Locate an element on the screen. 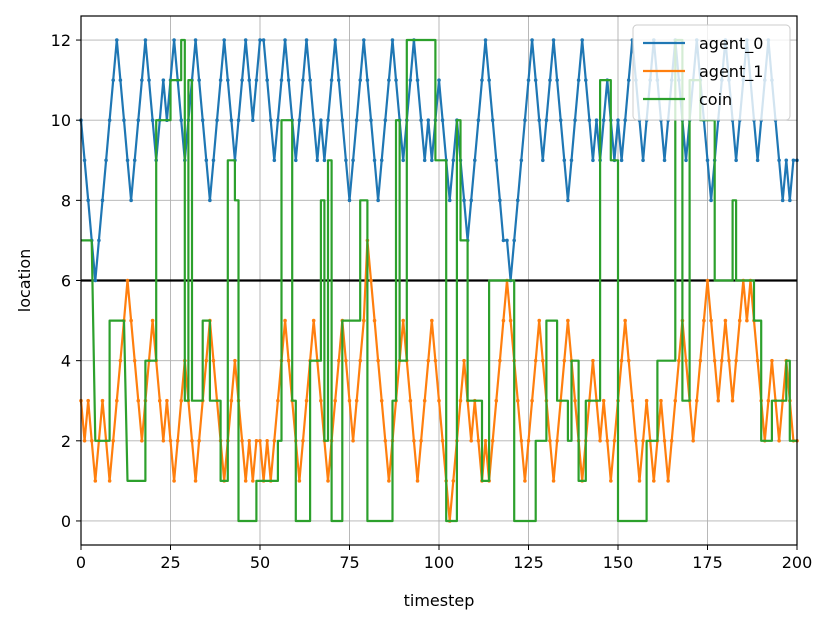  x-tick-label: 175 is located at coordinates (707, 562).